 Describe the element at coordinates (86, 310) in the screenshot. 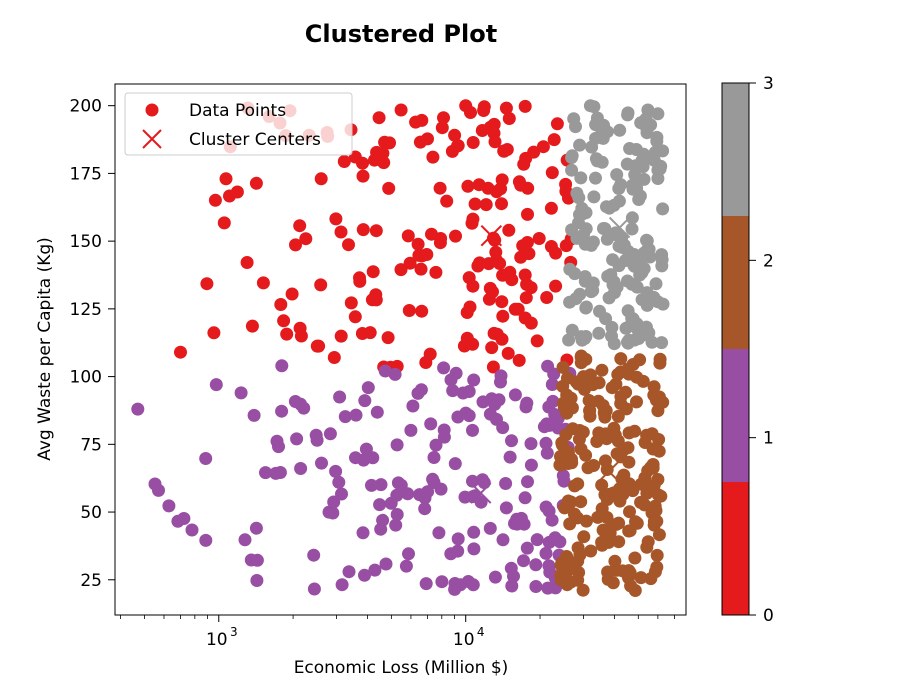

I see `y-tick-label: 125` at that location.